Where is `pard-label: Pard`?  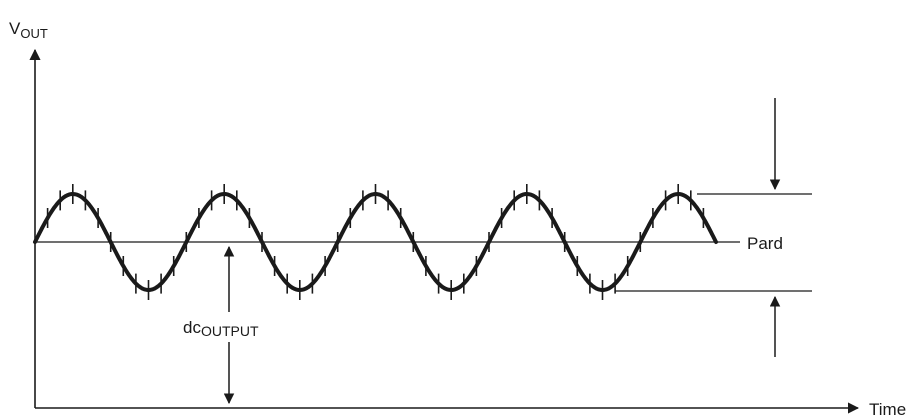
pard-label: Pard is located at coordinates (765, 243).